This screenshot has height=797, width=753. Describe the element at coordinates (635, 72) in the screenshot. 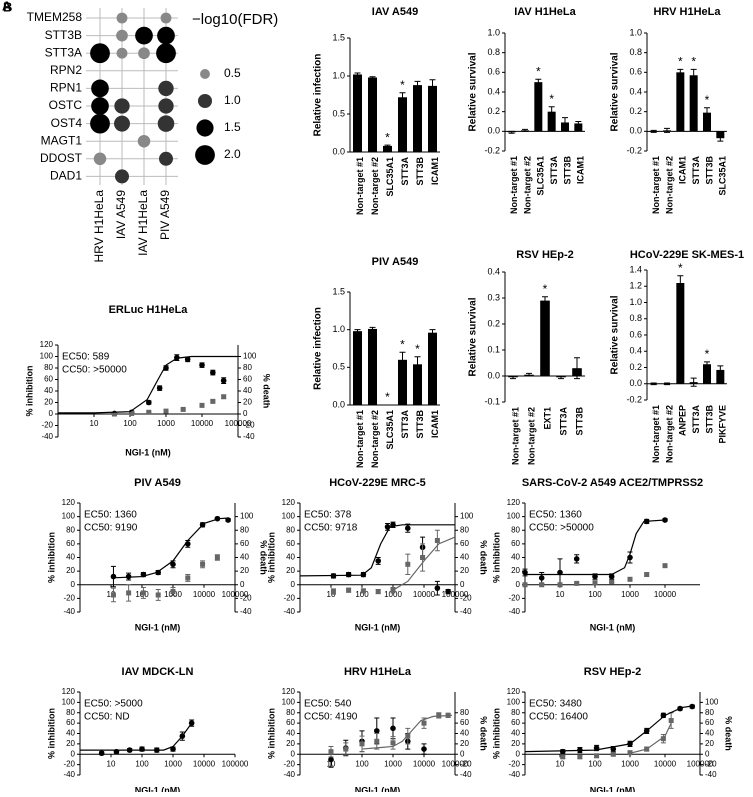

I see `y-tick-label: 0.6` at that location.